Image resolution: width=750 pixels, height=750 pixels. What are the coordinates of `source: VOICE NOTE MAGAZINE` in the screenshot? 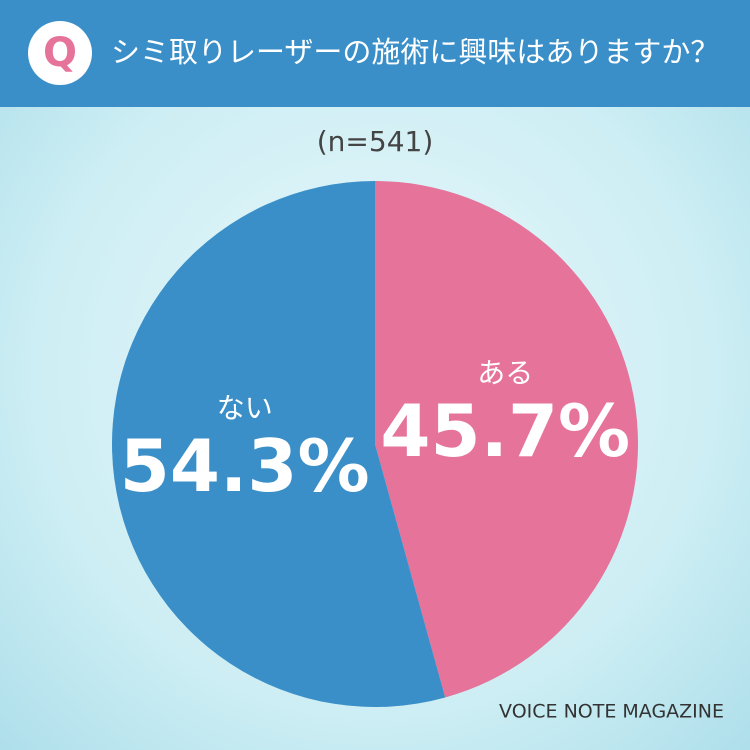 It's located at (611, 712).